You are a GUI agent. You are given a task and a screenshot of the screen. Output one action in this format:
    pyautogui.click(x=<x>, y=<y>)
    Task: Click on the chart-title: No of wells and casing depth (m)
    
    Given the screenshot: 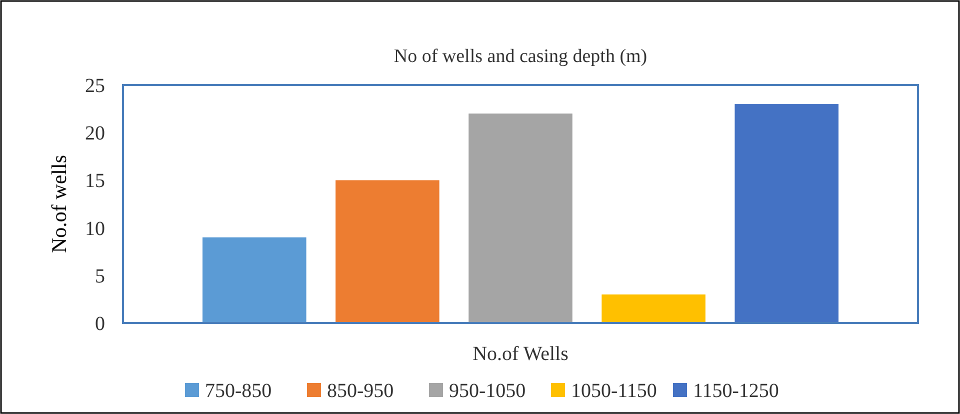 What is the action you would take?
    pyautogui.click(x=521, y=56)
    